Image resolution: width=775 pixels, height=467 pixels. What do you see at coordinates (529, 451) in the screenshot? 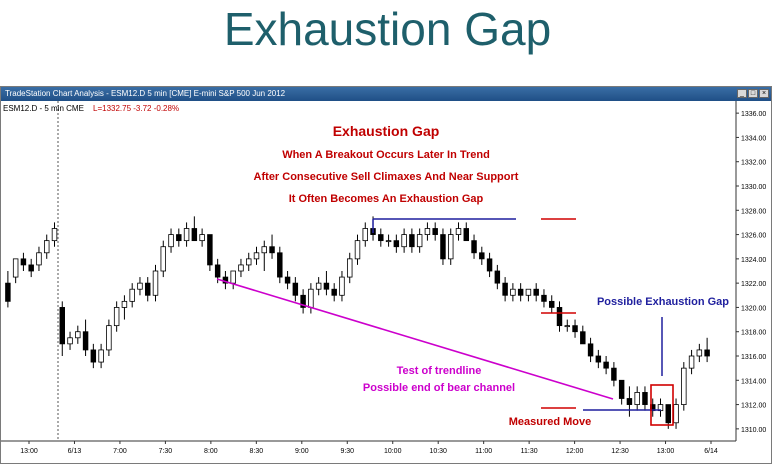
I see `x-tick-label: 11:30` at bounding box center [529, 451].